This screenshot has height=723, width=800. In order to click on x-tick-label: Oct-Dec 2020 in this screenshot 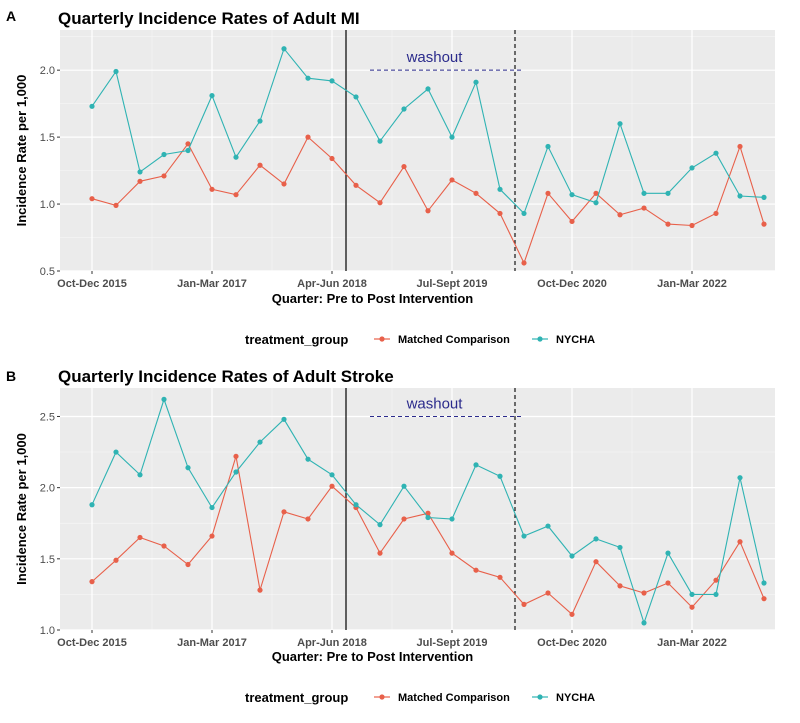, I will do `click(572, 284)`.